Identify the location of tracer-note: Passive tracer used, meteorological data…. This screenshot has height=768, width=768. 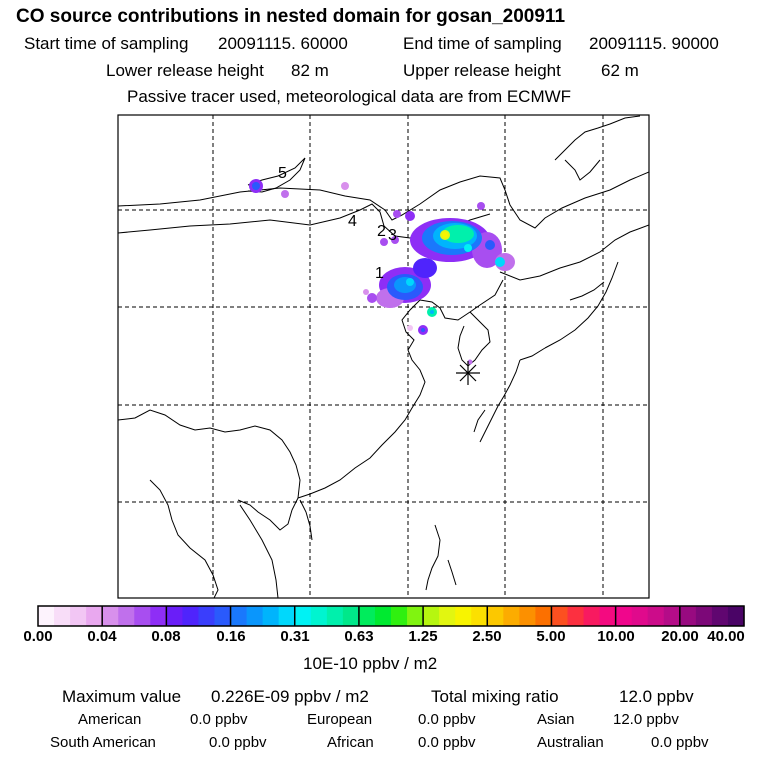
(349, 96).